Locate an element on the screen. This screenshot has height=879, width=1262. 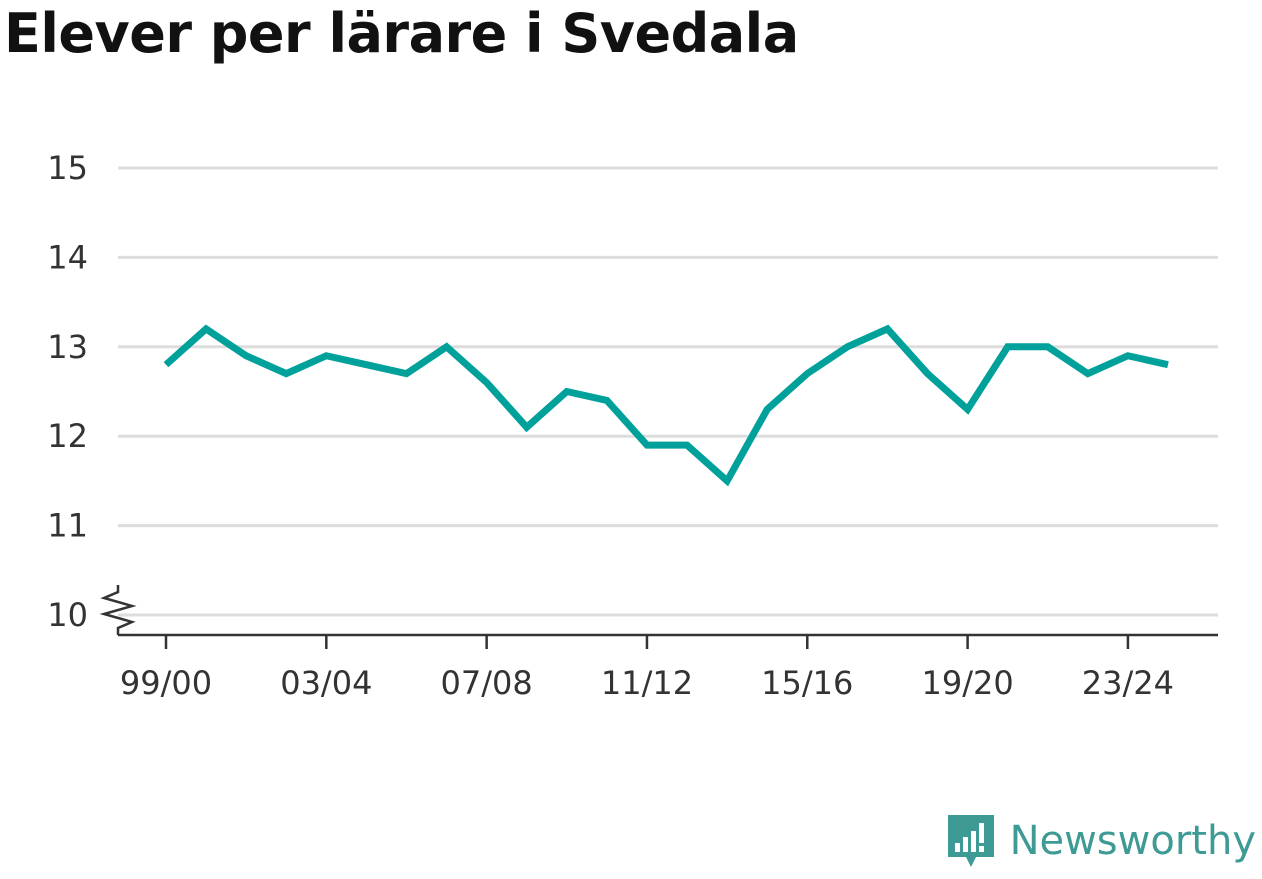
y-tick-label: 11 is located at coordinates (67, 526).